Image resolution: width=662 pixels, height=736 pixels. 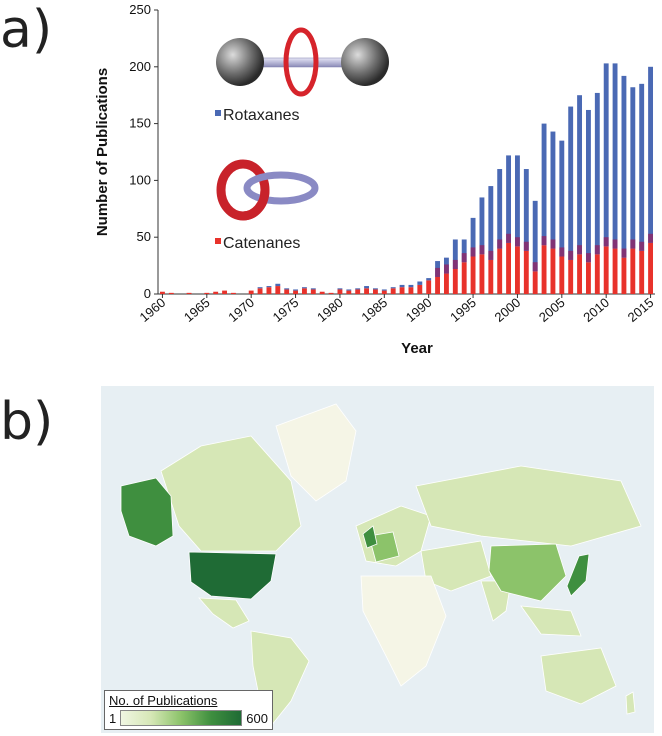 What do you see at coordinates (257, 718) in the screenshot?
I see `map-legend-max: 600` at bounding box center [257, 718].